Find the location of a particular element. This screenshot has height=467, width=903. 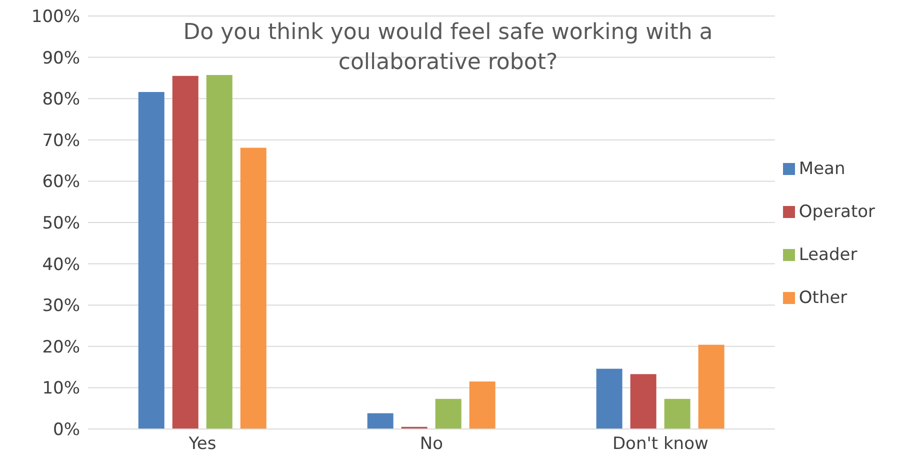

y-tick-label: 60% is located at coordinates (61, 182).